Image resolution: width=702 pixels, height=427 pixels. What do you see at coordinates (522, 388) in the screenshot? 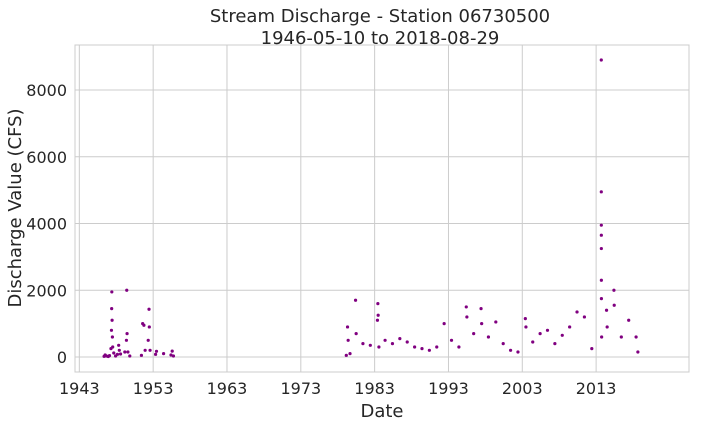
I see `x-tick-label: 2003` at bounding box center [522, 388].